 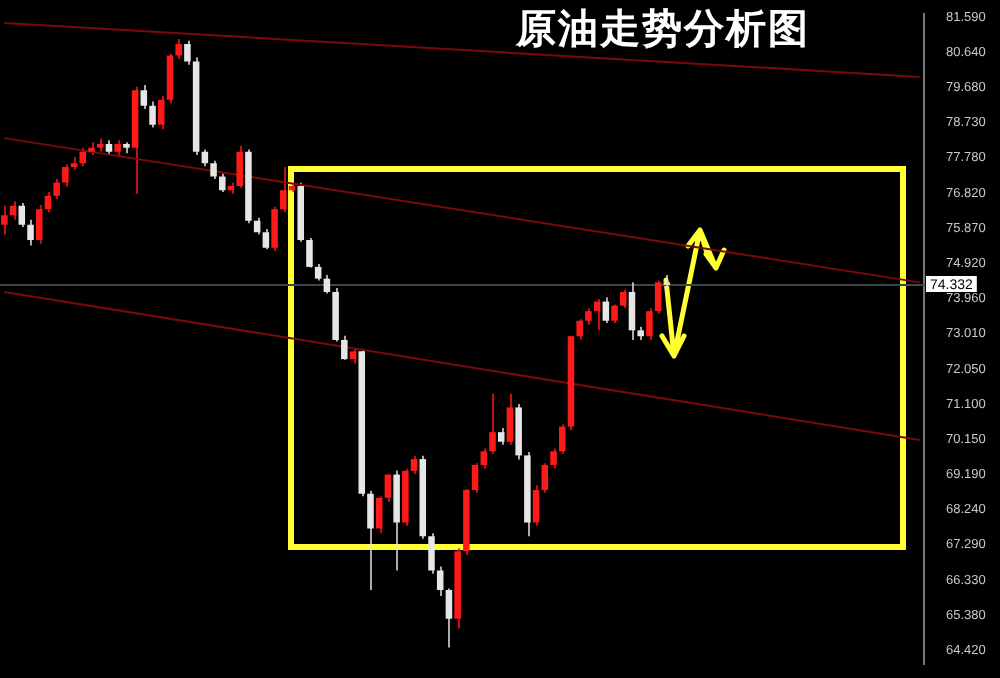 What do you see at coordinates (663, 29) in the screenshot?
I see `chart-title: 原油走势分析图` at bounding box center [663, 29].